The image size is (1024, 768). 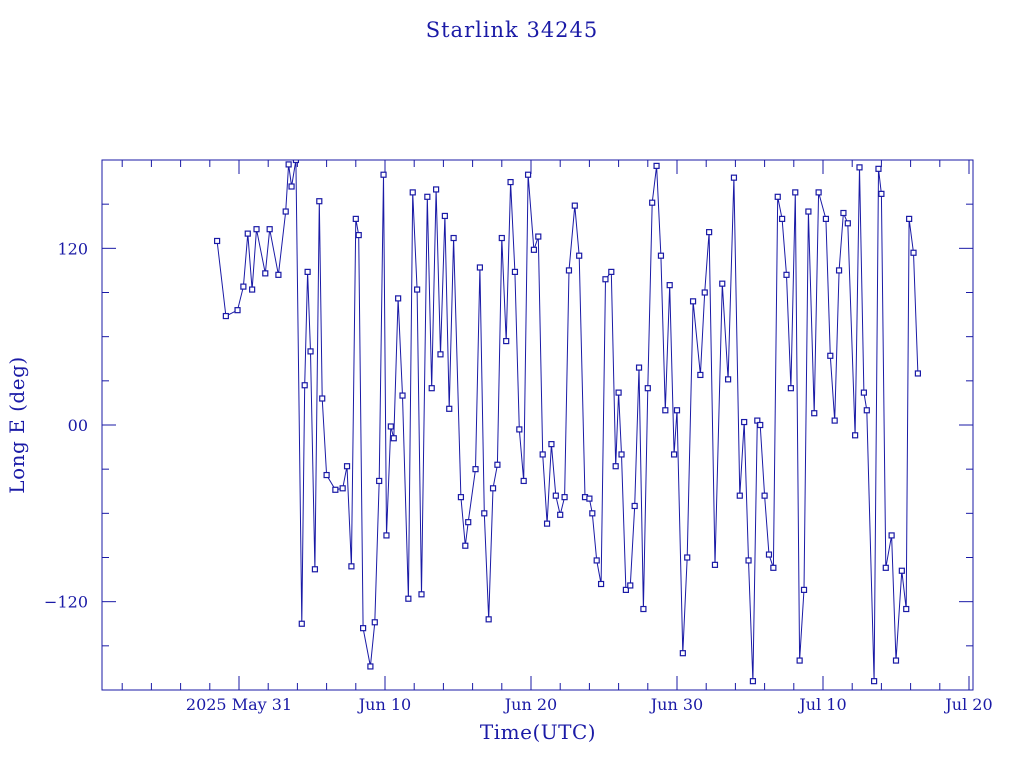 What do you see at coordinates (821, 704) in the screenshot?
I see `x-tick-label: Jul 10` at bounding box center [821, 704].